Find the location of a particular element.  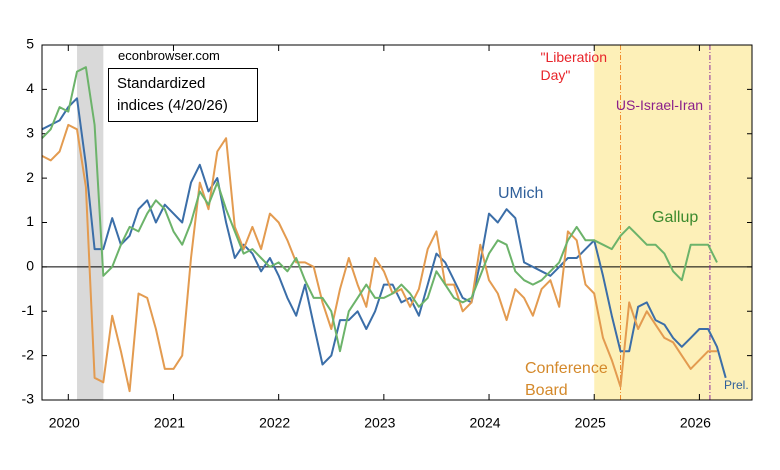

y-tick-label: 3 is located at coordinates (30, 132).